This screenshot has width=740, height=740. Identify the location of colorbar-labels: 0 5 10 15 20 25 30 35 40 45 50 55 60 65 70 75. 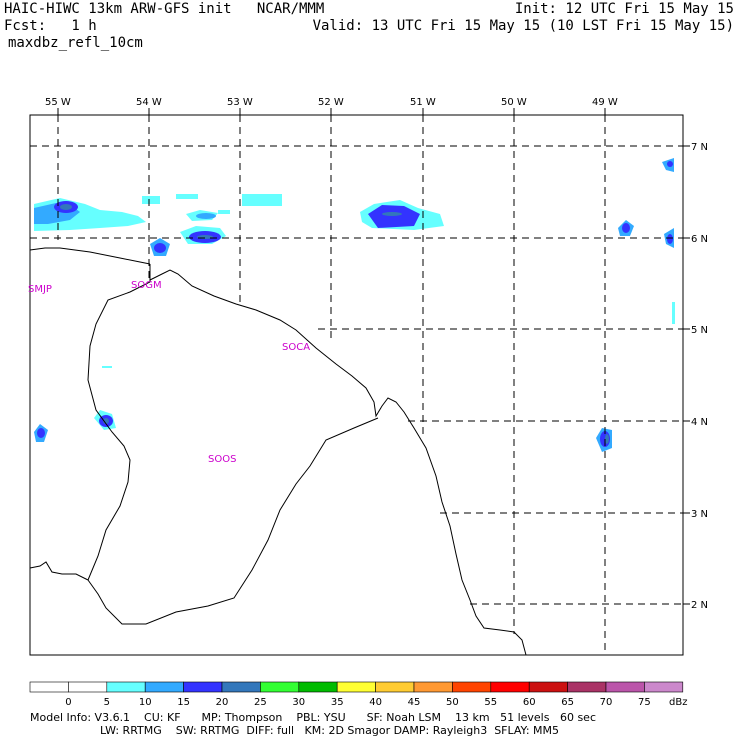
(358, 702).